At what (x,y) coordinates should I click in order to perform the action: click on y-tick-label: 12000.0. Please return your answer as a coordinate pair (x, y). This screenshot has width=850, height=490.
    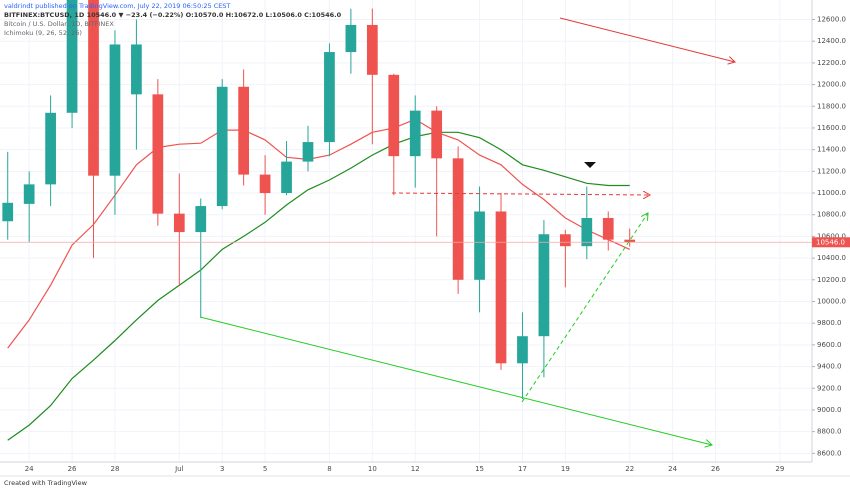
    Looking at the image, I should click on (831, 85).